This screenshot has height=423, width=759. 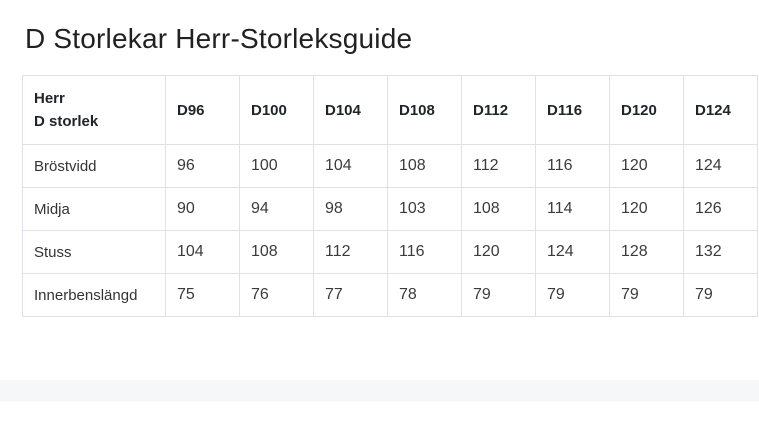 What do you see at coordinates (276, 110) in the screenshot?
I see `header-cell-d100: D100` at bounding box center [276, 110].